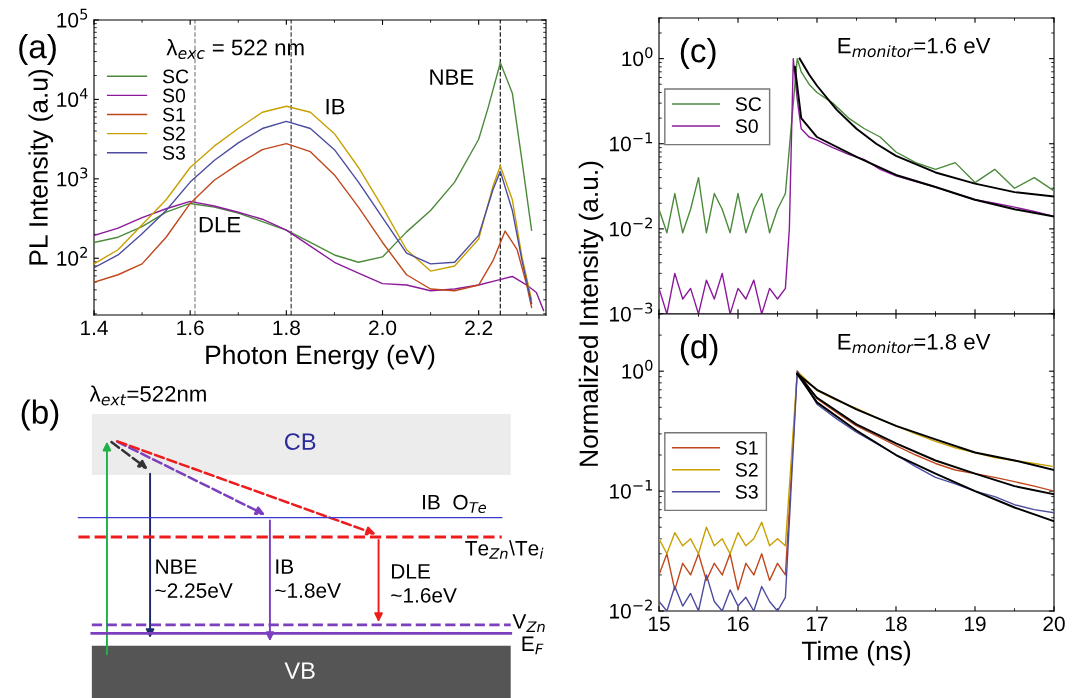 Image resolution: width=1083 pixels, height=698 pixels. I want to click on x-tick-label: 1.6, so click(190, 328).